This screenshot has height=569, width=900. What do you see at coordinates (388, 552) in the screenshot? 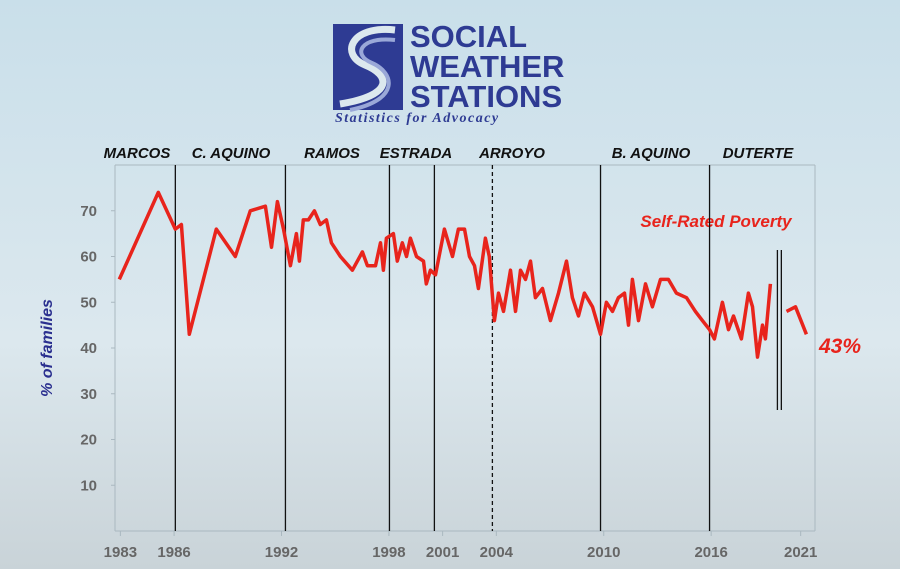
I see `x-tick-label: 1998` at bounding box center [388, 552].